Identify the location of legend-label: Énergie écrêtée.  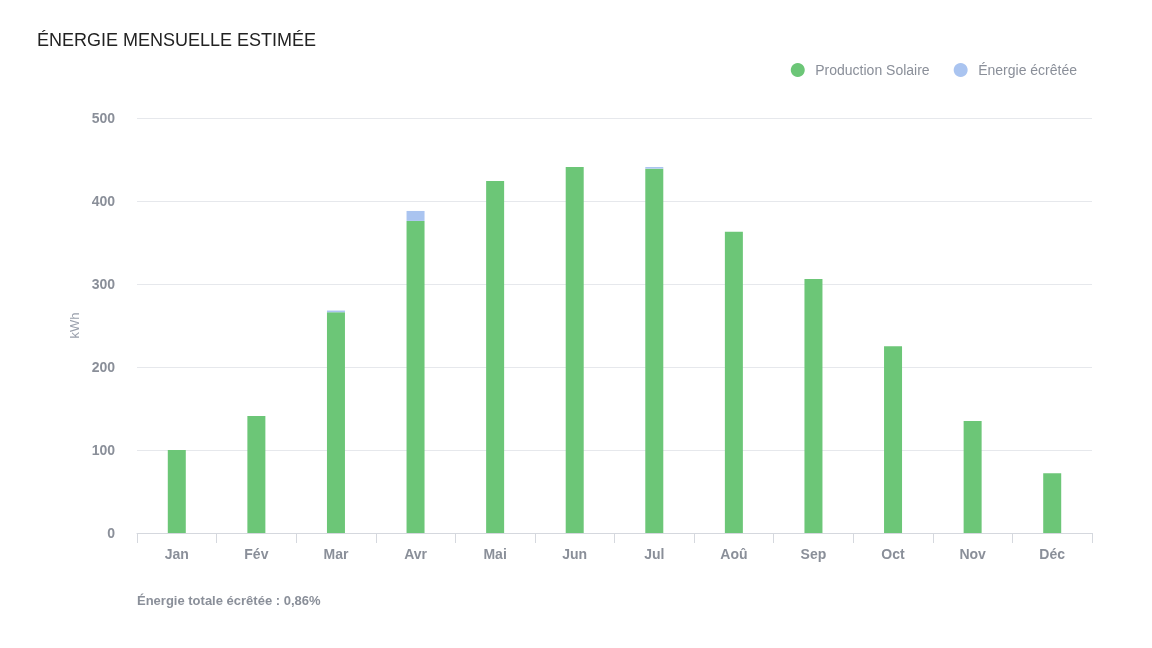
(1028, 70).